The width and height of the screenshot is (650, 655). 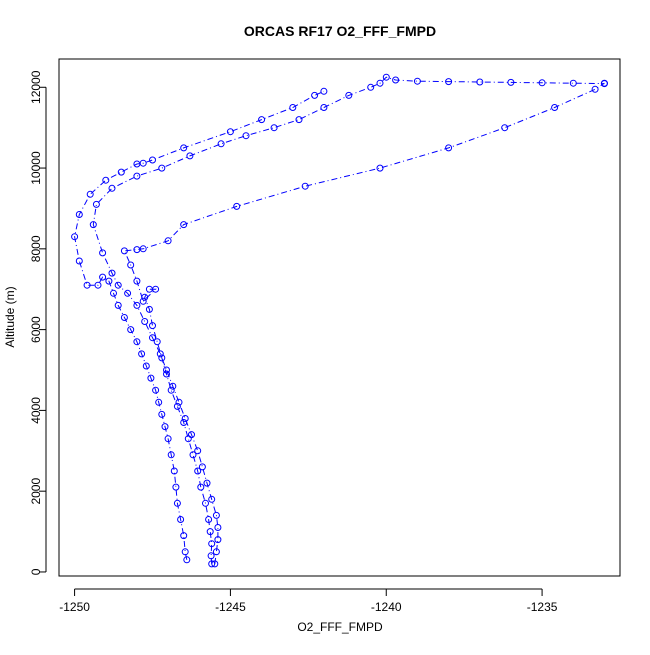 What do you see at coordinates (308, 601) in the screenshot?
I see `x-axis: -1250 -1245 -1240 -1235` at bounding box center [308, 601].